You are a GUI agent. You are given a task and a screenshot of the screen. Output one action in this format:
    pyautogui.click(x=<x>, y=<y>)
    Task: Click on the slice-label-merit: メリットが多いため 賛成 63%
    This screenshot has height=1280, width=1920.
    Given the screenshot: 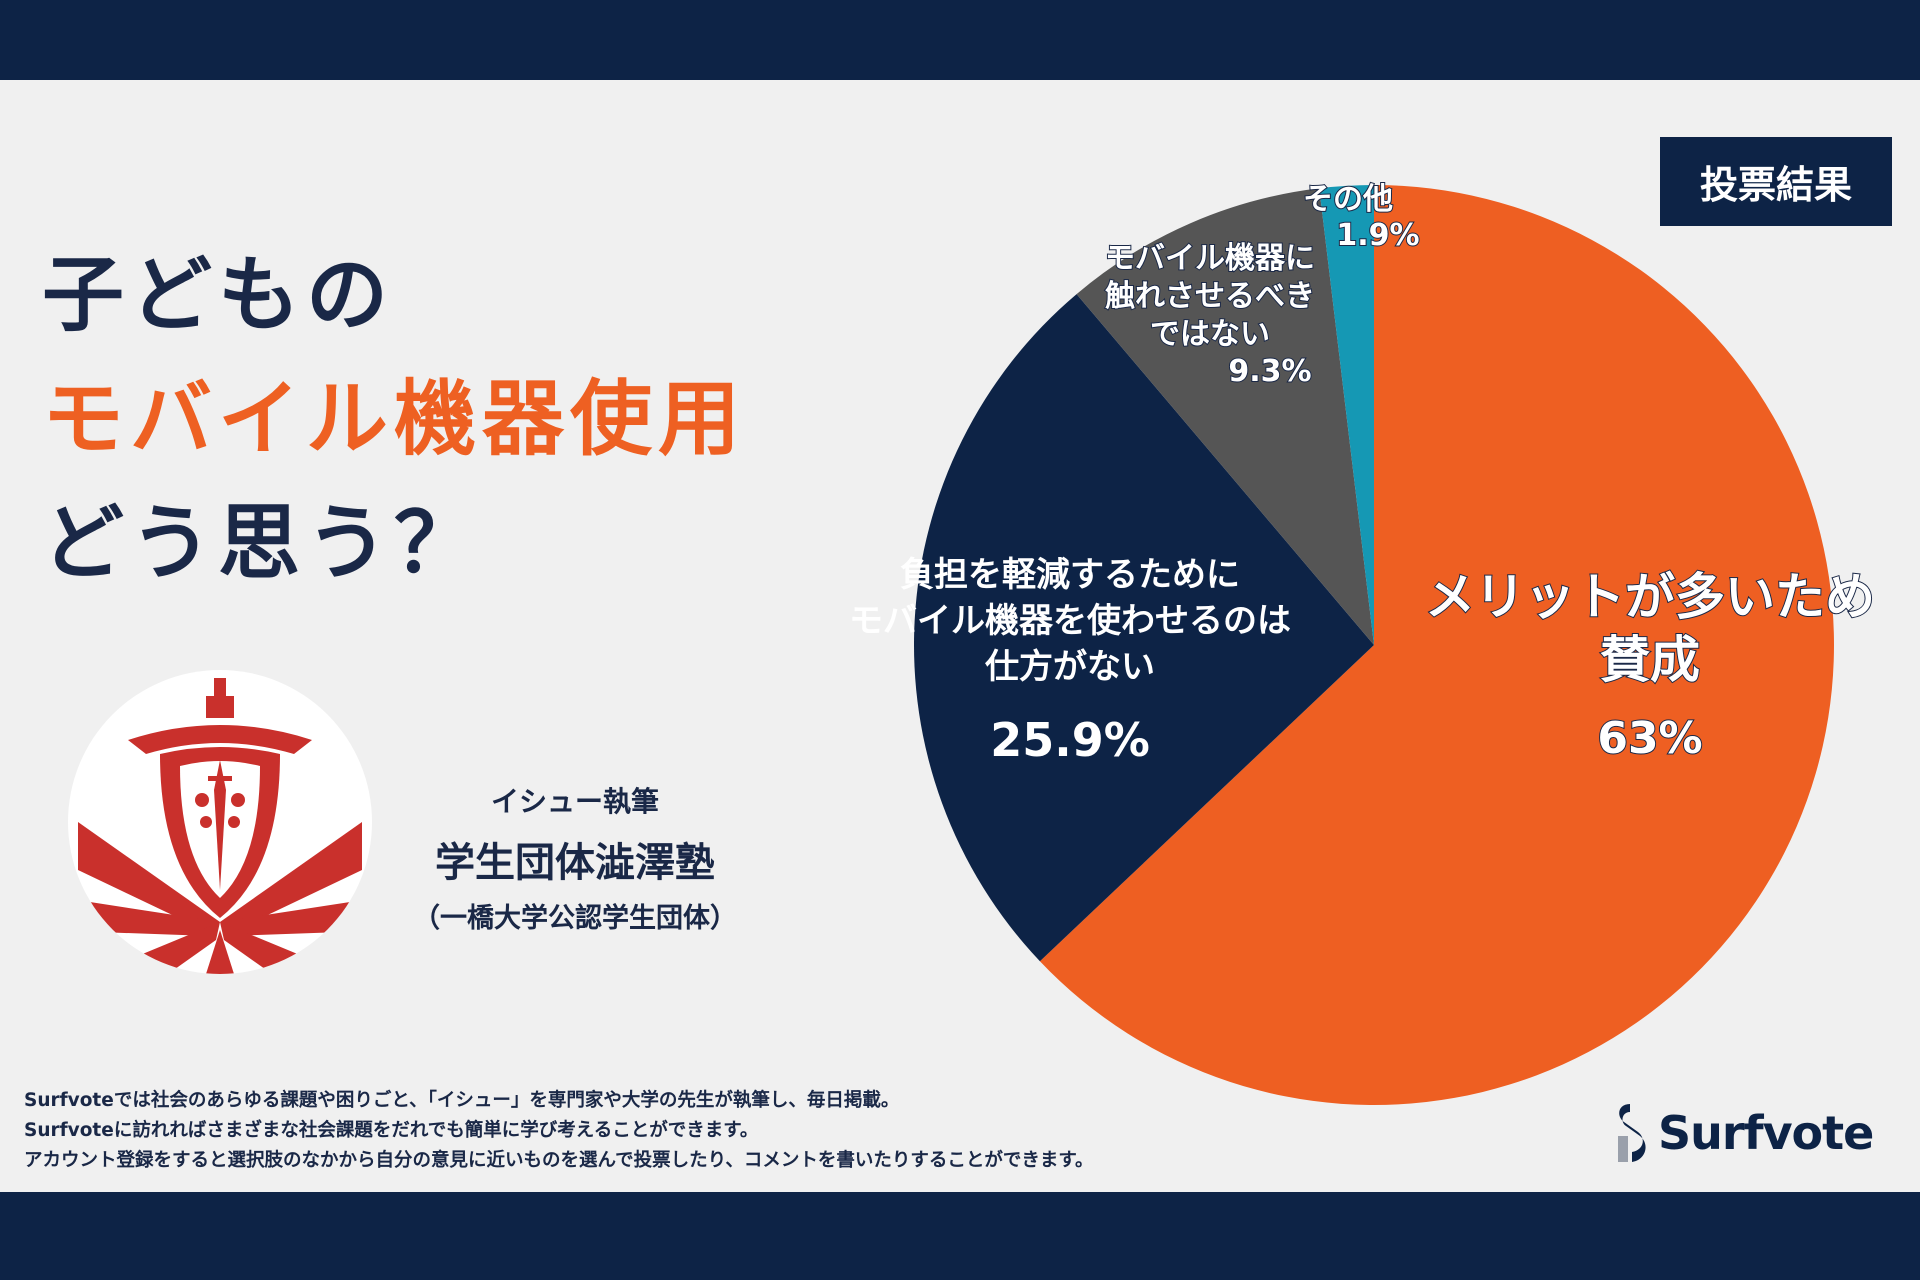 What is the action you would take?
    pyautogui.click(x=1650, y=666)
    